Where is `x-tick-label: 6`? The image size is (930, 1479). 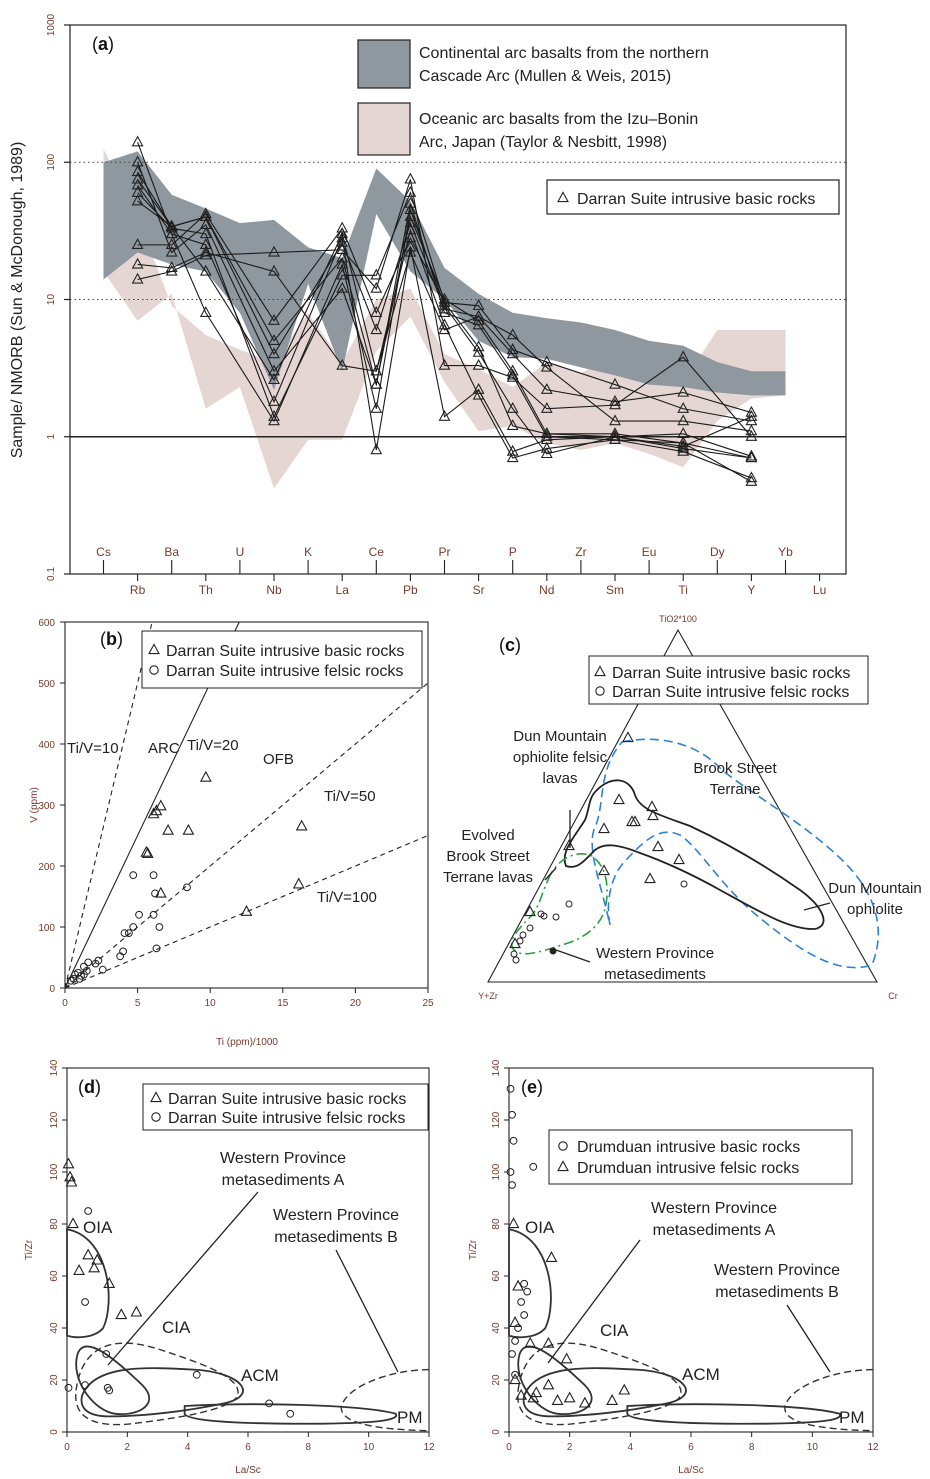
x-tick-label: 6 is located at coordinates (248, 1447).